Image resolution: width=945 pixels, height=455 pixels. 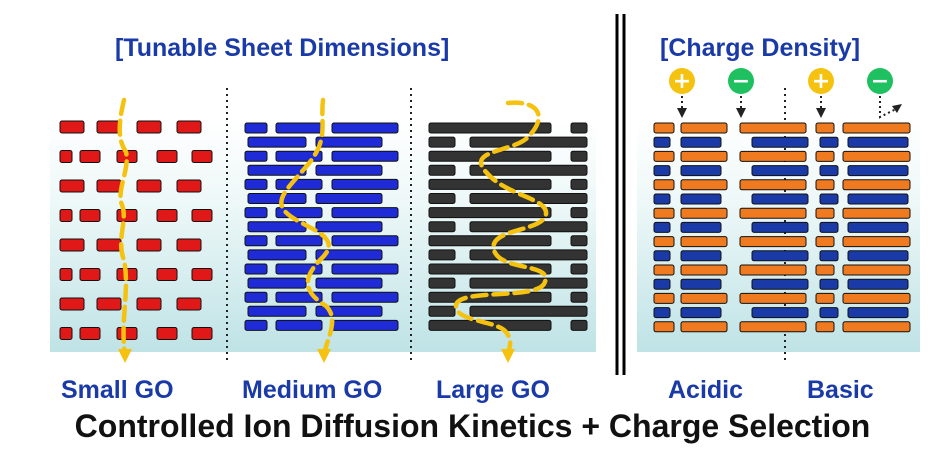 What do you see at coordinates (840, 390) in the screenshot?
I see `label-basic: Basic` at bounding box center [840, 390].